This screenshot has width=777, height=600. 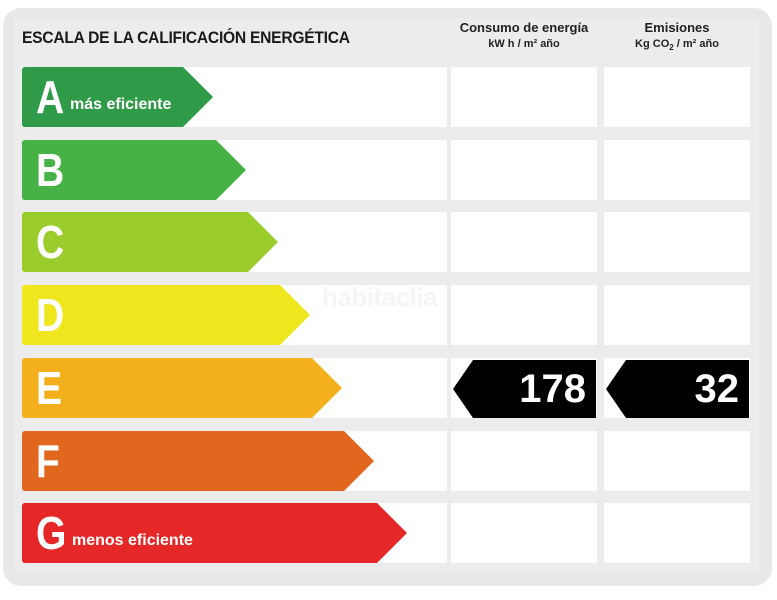 I want to click on rating-caption: más eficiente, so click(x=121, y=104).